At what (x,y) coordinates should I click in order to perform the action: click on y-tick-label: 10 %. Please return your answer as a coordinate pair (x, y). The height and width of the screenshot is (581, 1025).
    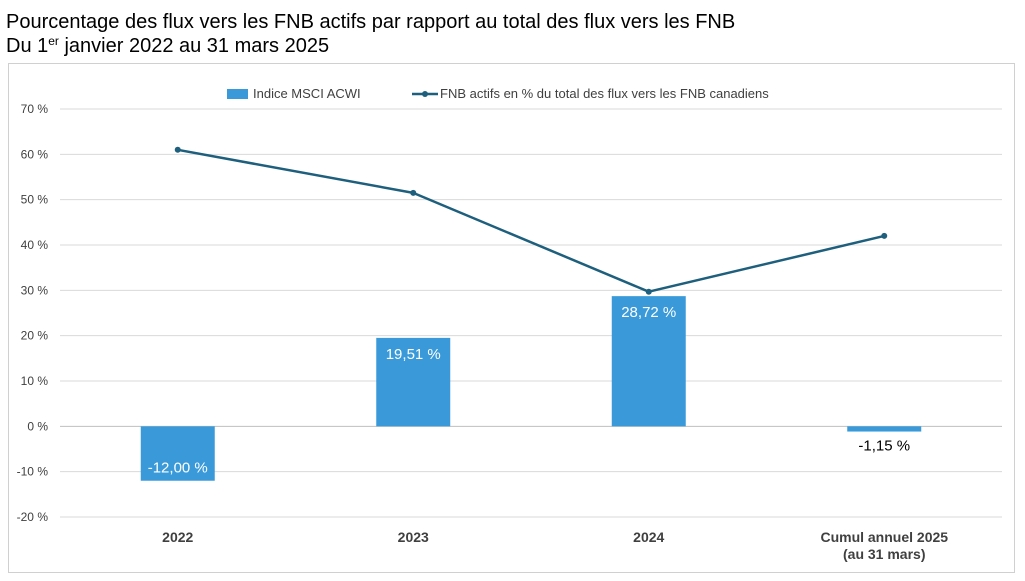
    Looking at the image, I should click on (35, 381).